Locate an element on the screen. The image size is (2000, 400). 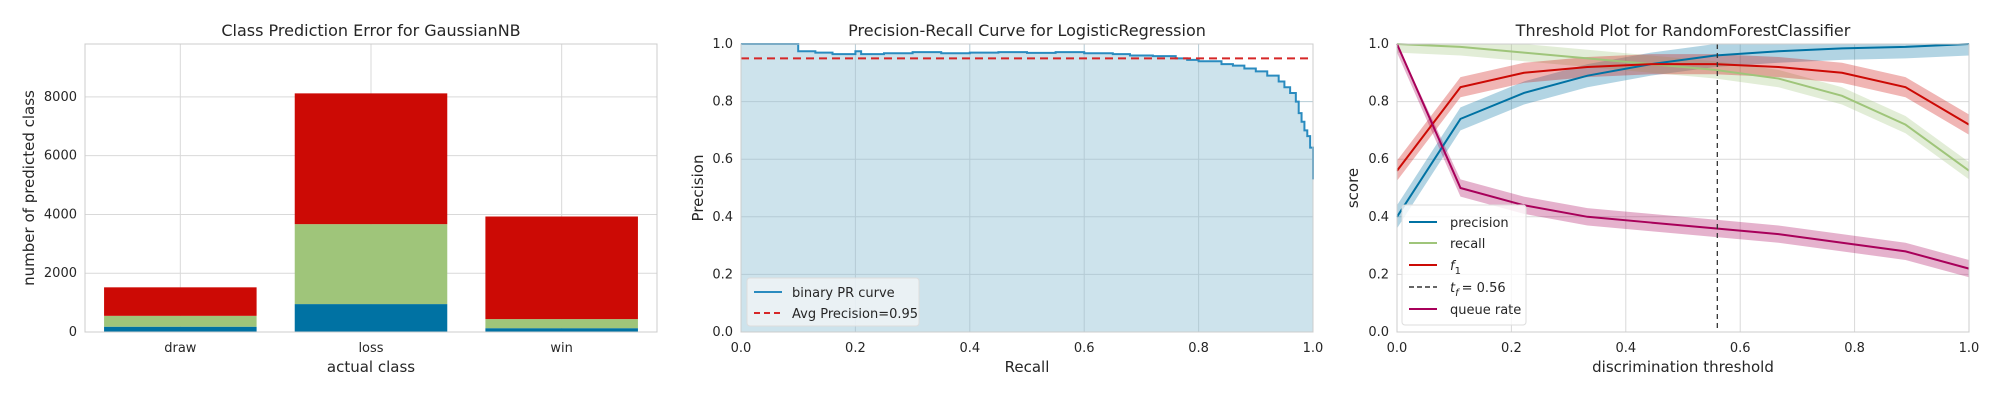
panel1-ylabel: number of predicted class is located at coordinates (29, 188).